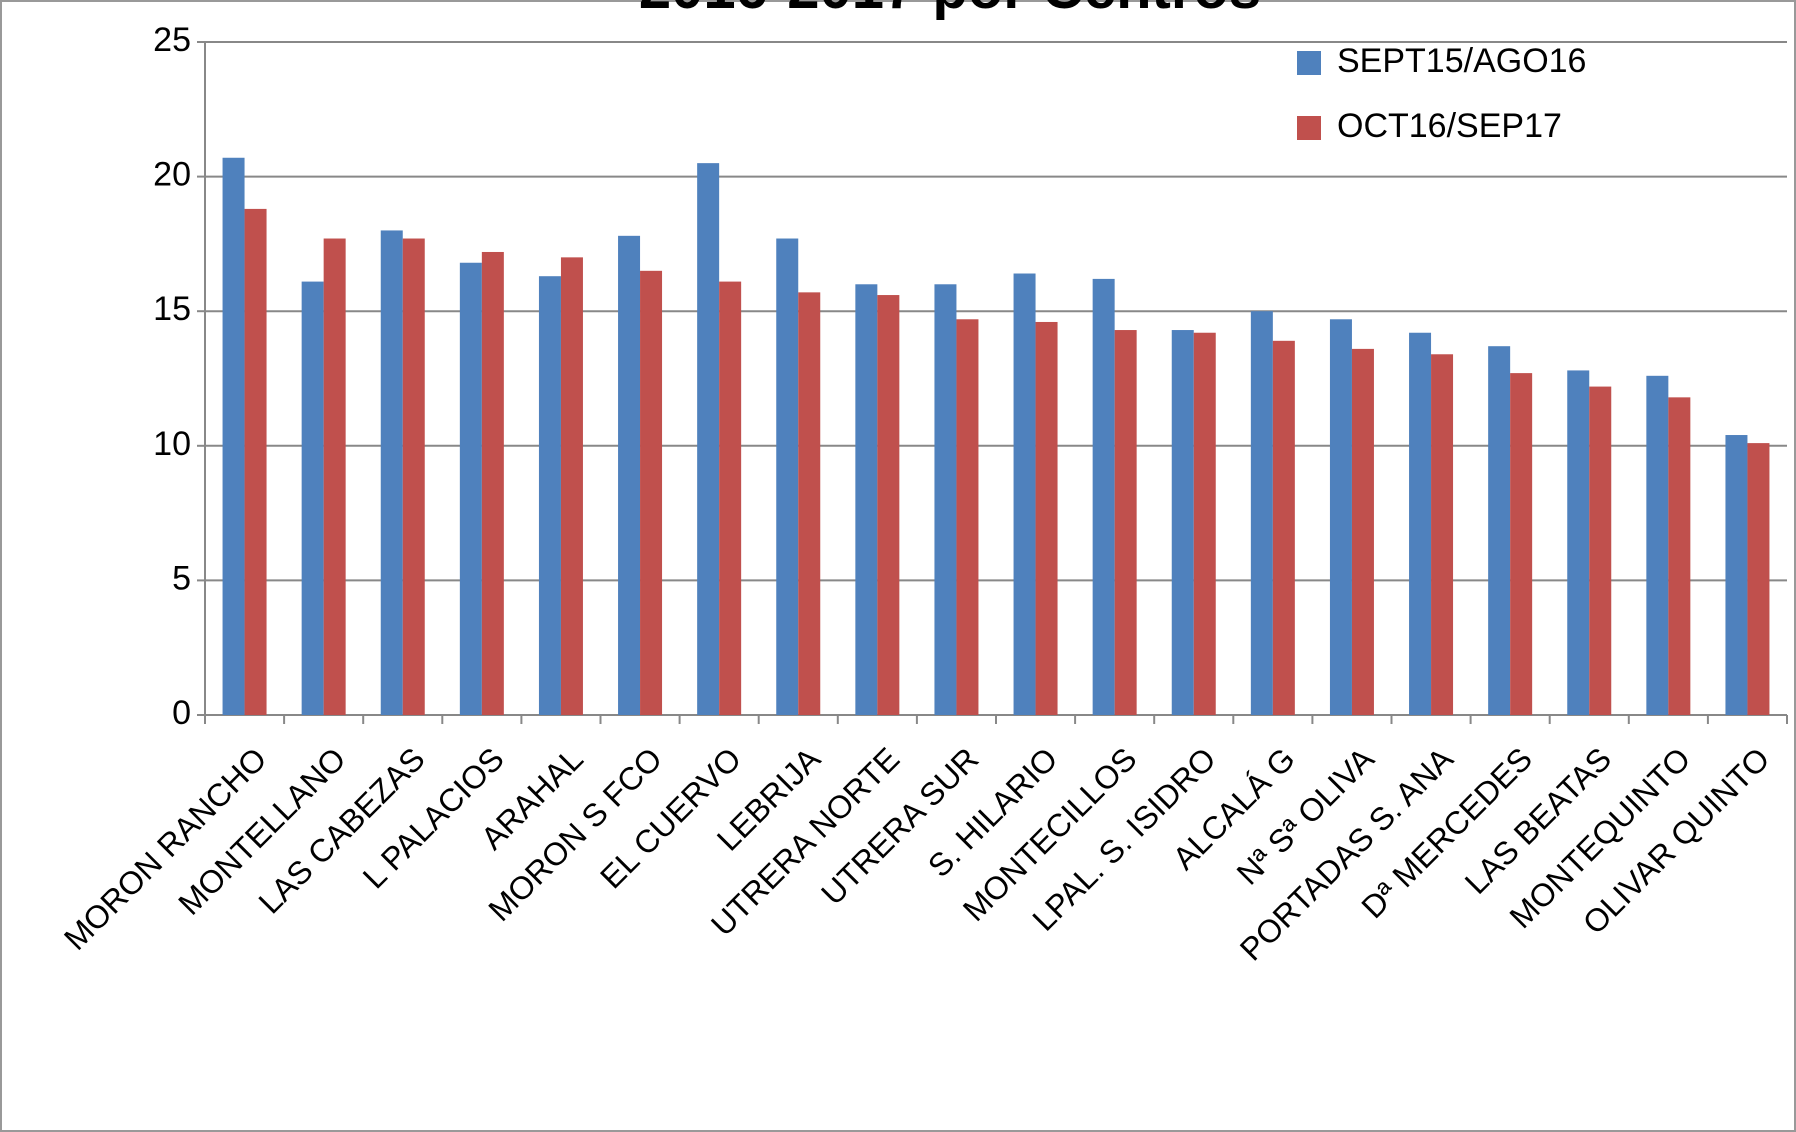 This screenshot has width=1796, height=1132. What do you see at coordinates (172, 444) in the screenshot?
I see `y-tick-label: 10` at bounding box center [172, 444].